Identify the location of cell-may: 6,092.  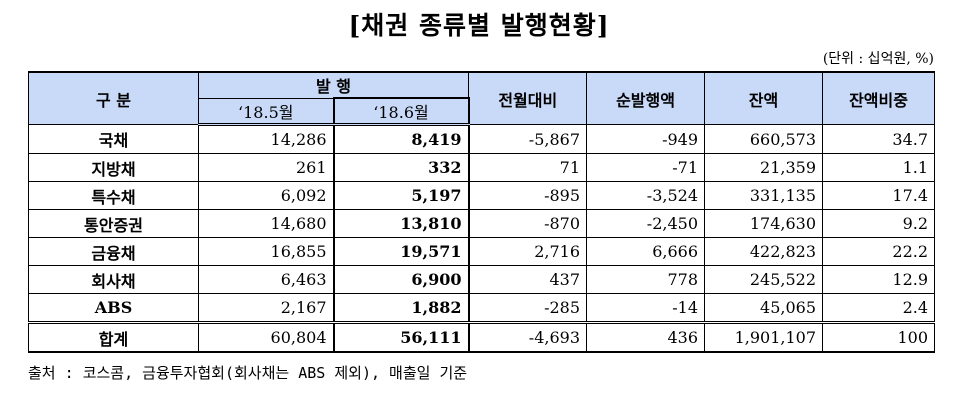
(266, 195).